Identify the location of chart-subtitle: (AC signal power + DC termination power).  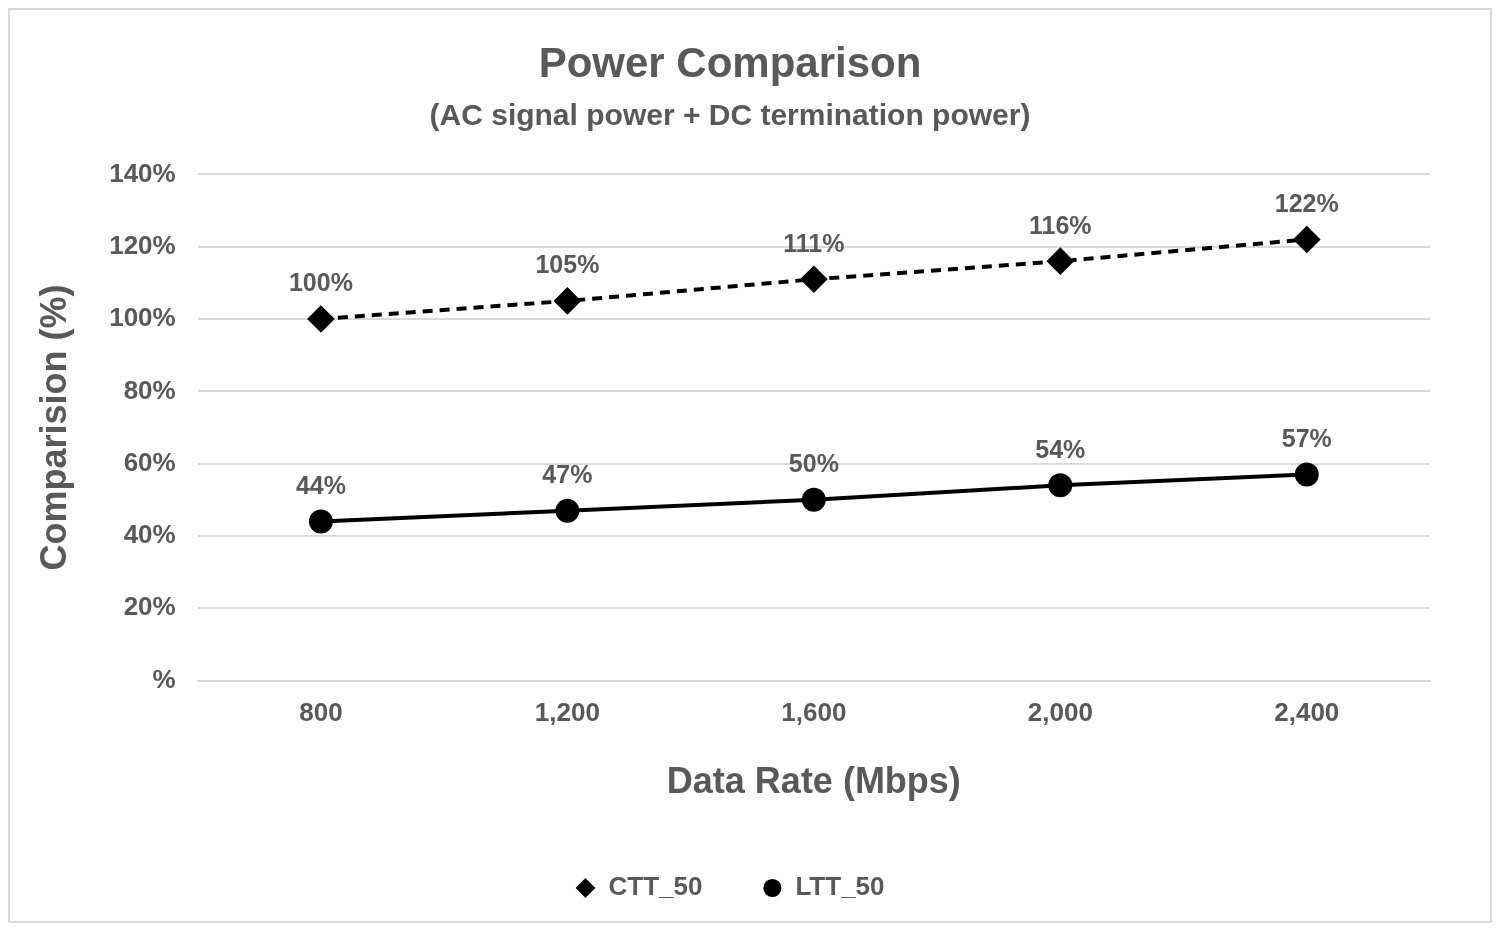
(730, 114).